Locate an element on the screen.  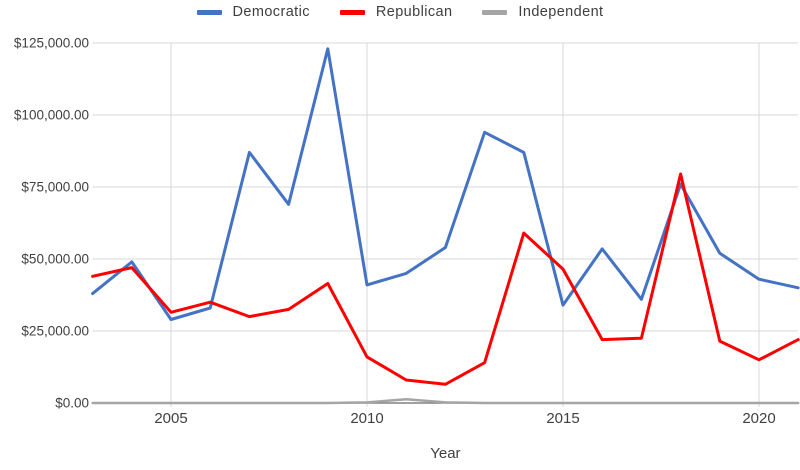
y-axis-label-75000: $75,000.00 is located at coordinates (55, 187).